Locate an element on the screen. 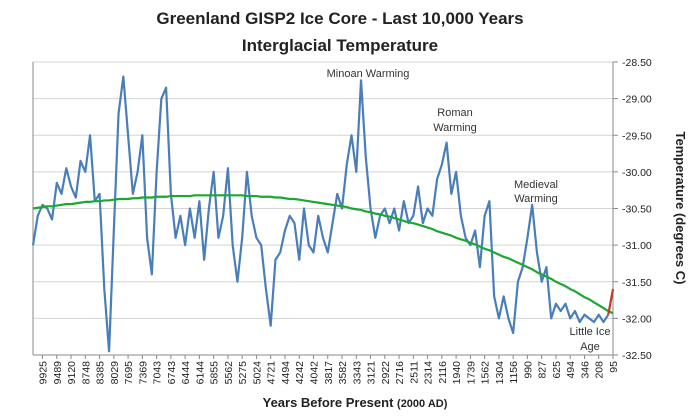 This screenshot has height=416, width=700. y-tick-label: -30.50 is located at coordinates (637, 210).